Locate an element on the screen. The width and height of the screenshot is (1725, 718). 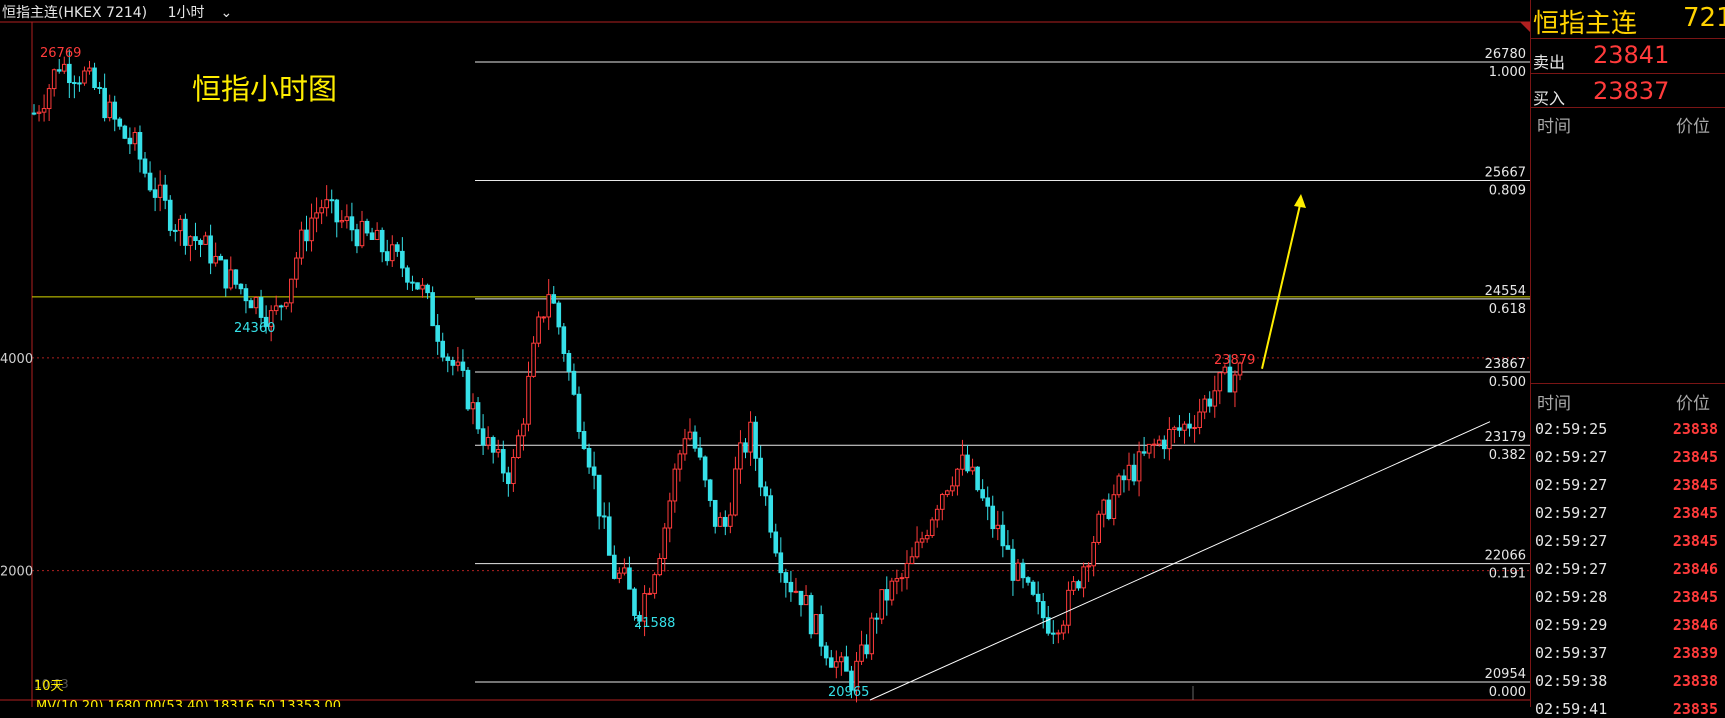
tick-time: 02:59:38 is located at coordinates (1571, 681).